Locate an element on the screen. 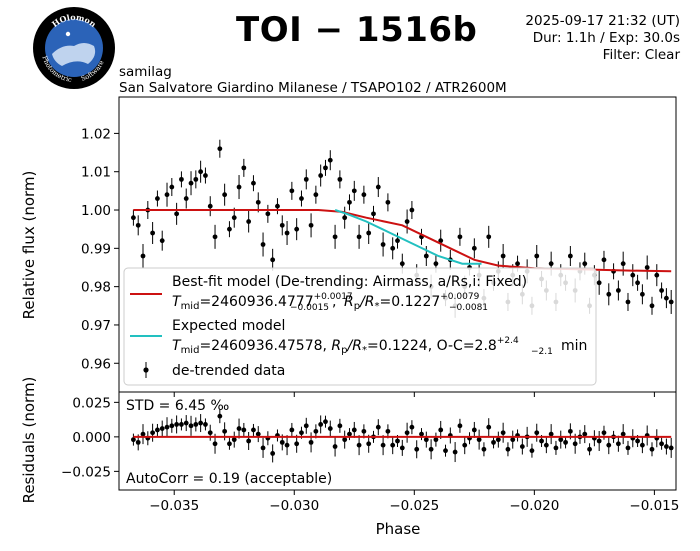  best-fit-rp-err-minus: −0.0081 is located at coordinates (468, 308).